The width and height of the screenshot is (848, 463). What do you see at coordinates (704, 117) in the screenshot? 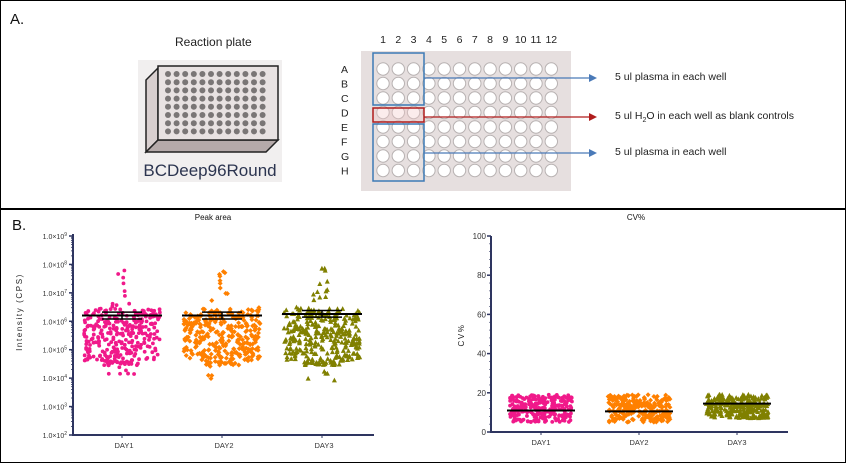
I see `annotation-blank-controls: 5 ul H2O in each well as blank controls` at bounding box center [704, 117].